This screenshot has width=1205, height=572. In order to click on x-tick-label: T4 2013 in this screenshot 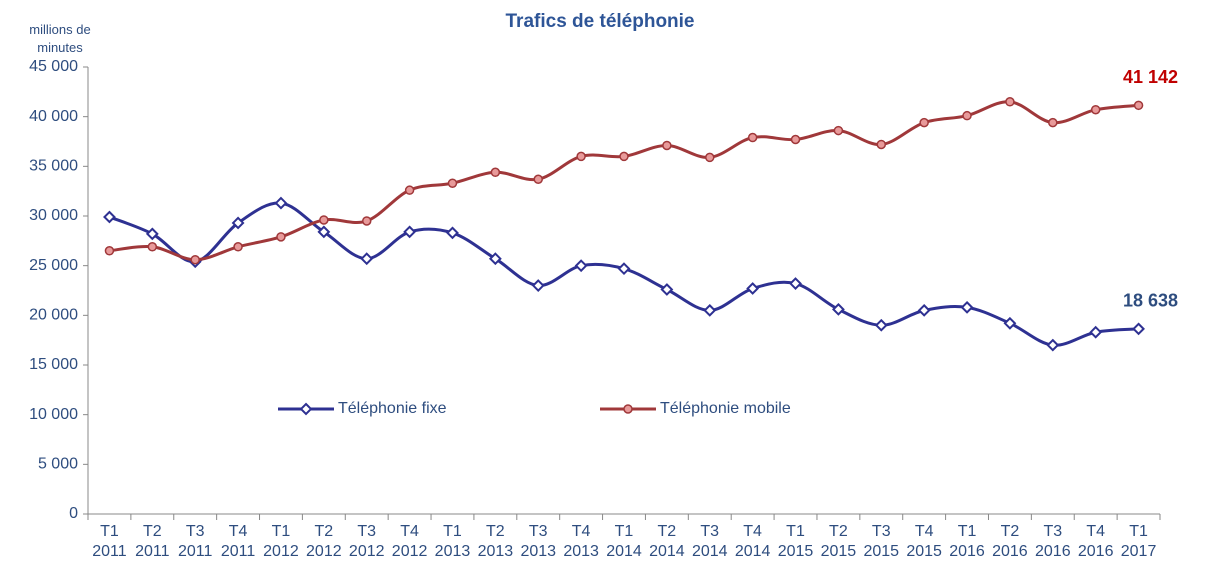, I will do `click(581, 541)`.